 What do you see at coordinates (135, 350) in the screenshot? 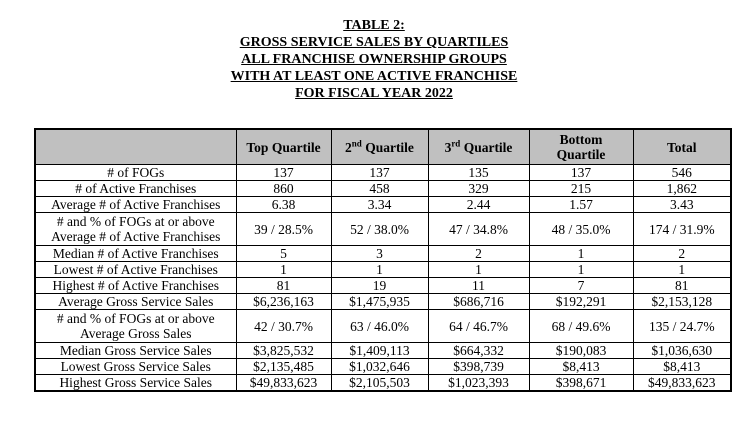
I see `row-label: Median Gross Service Sales` at bounding box center [135, 350].